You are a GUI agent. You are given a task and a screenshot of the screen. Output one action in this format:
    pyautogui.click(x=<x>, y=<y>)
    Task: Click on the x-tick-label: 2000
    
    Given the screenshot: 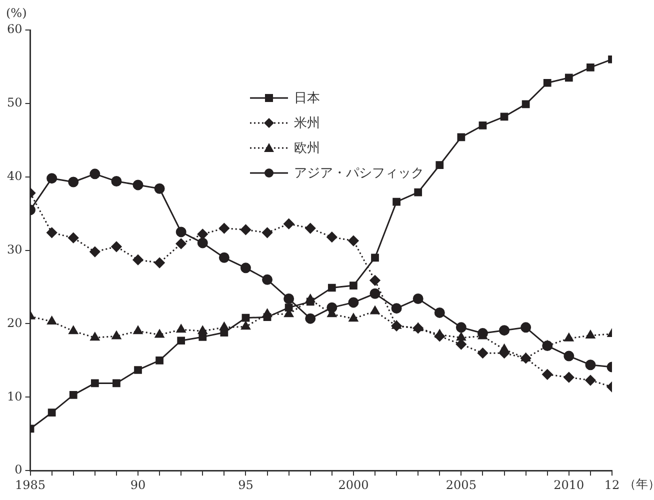 What is the action you would take?
    pyautogui.click(x=353, y=485)
    